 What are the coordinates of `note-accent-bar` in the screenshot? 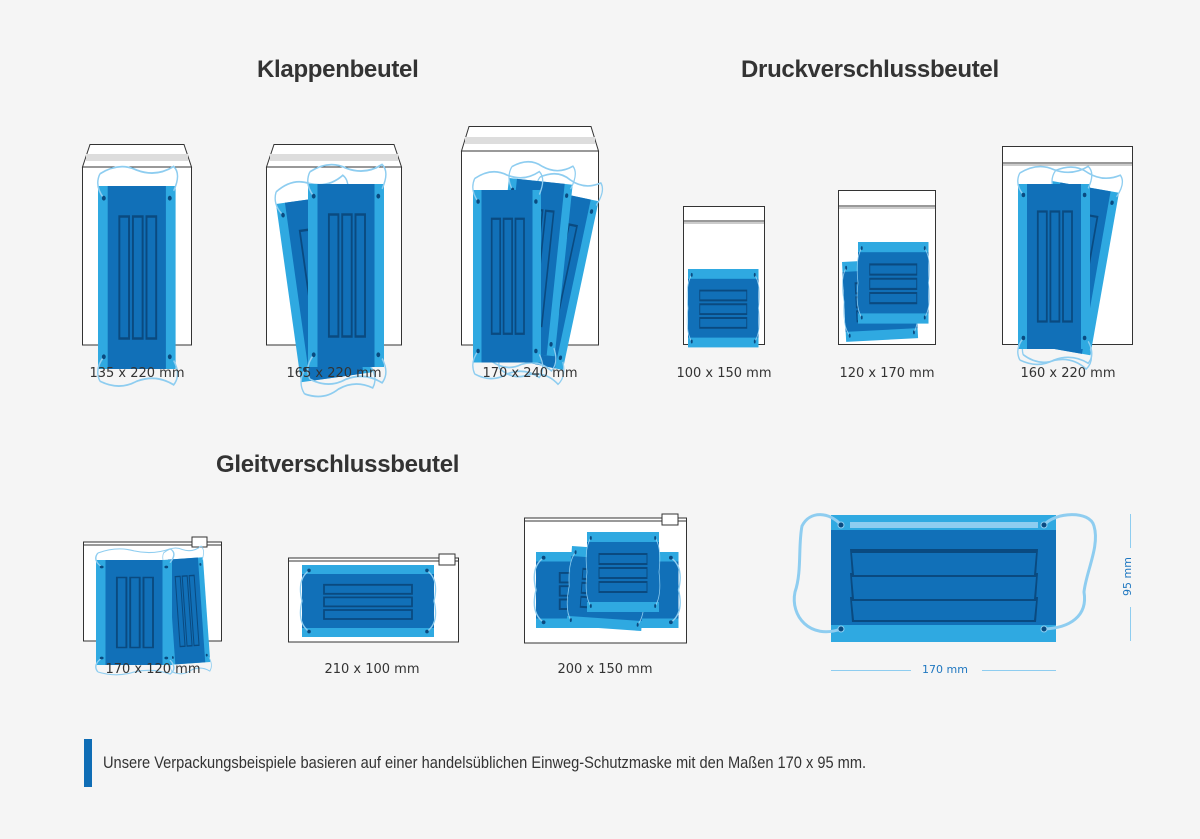 It's located at (88, 763).